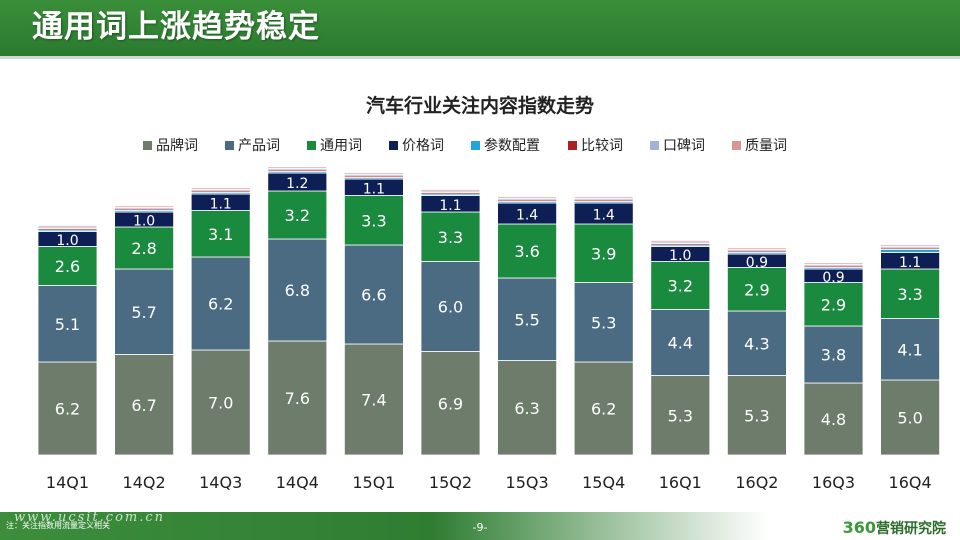 Image resolution: width=960 pixels, height=540 pixels. I want to click on header-divider, so click(480, 57).